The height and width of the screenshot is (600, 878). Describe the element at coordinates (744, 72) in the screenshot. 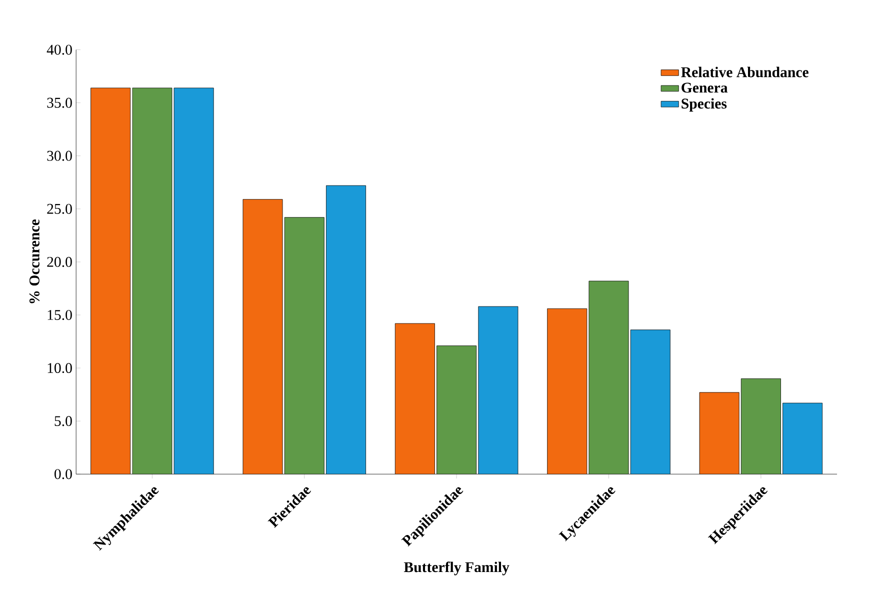

I see `legend-label: Relative Abundance` at that location.